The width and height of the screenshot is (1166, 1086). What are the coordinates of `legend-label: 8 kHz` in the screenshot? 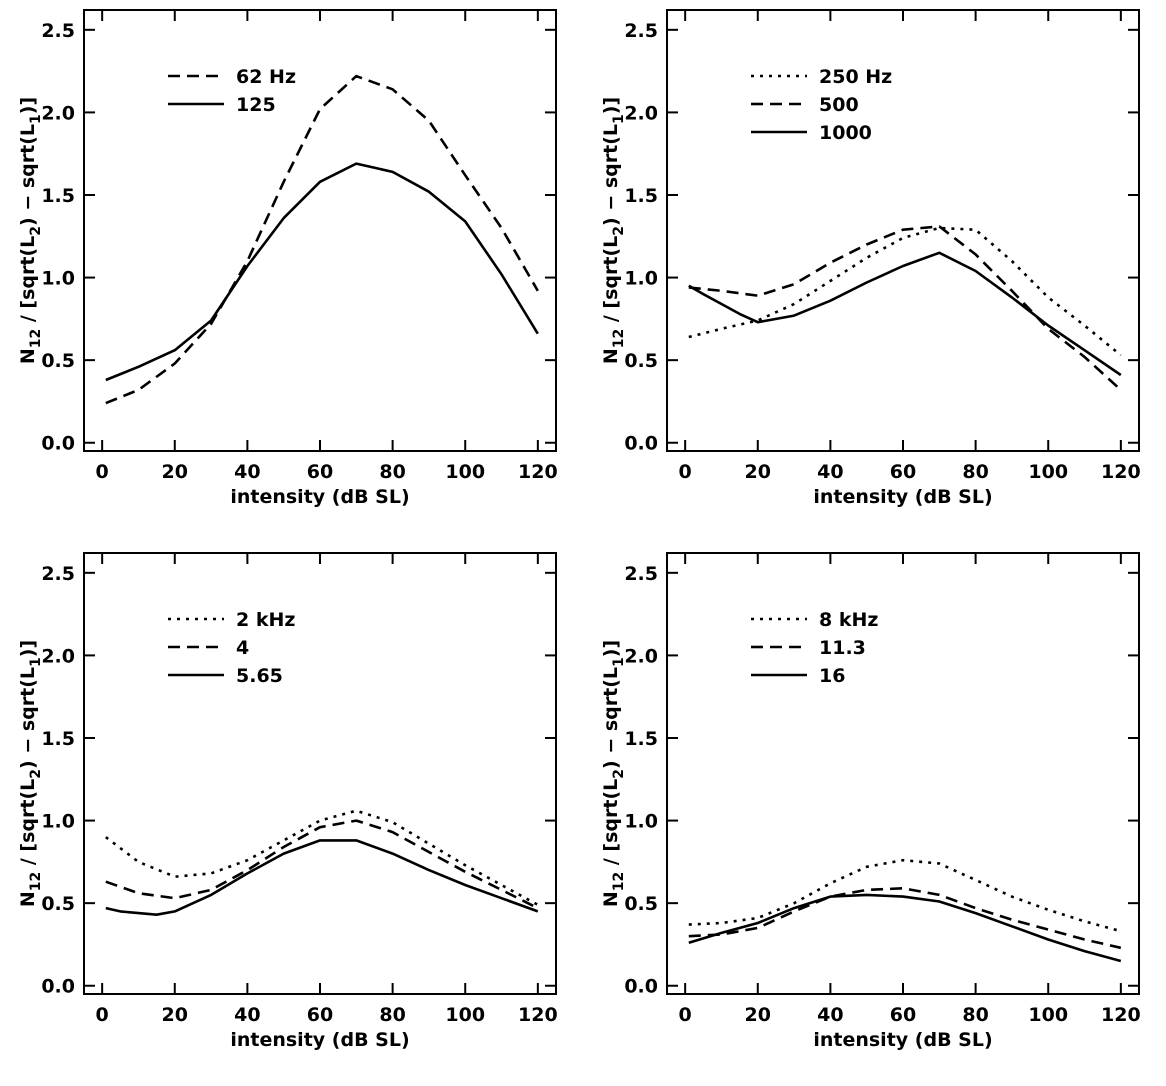 It's located at (848, 620).